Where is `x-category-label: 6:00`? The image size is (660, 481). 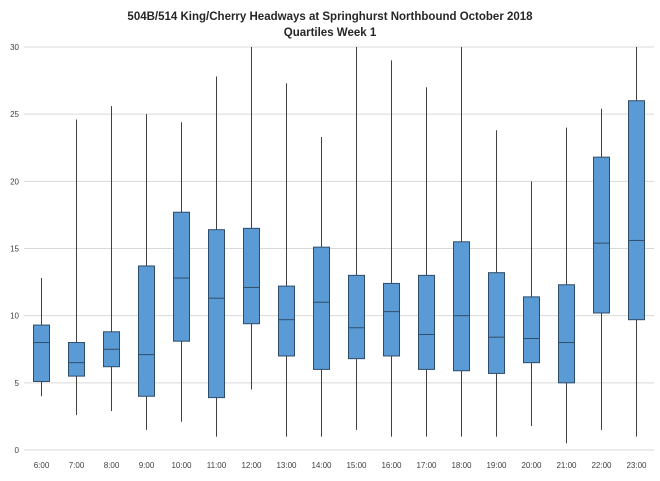 x-category-label: 6:00 is located at coordinates (42, 465).